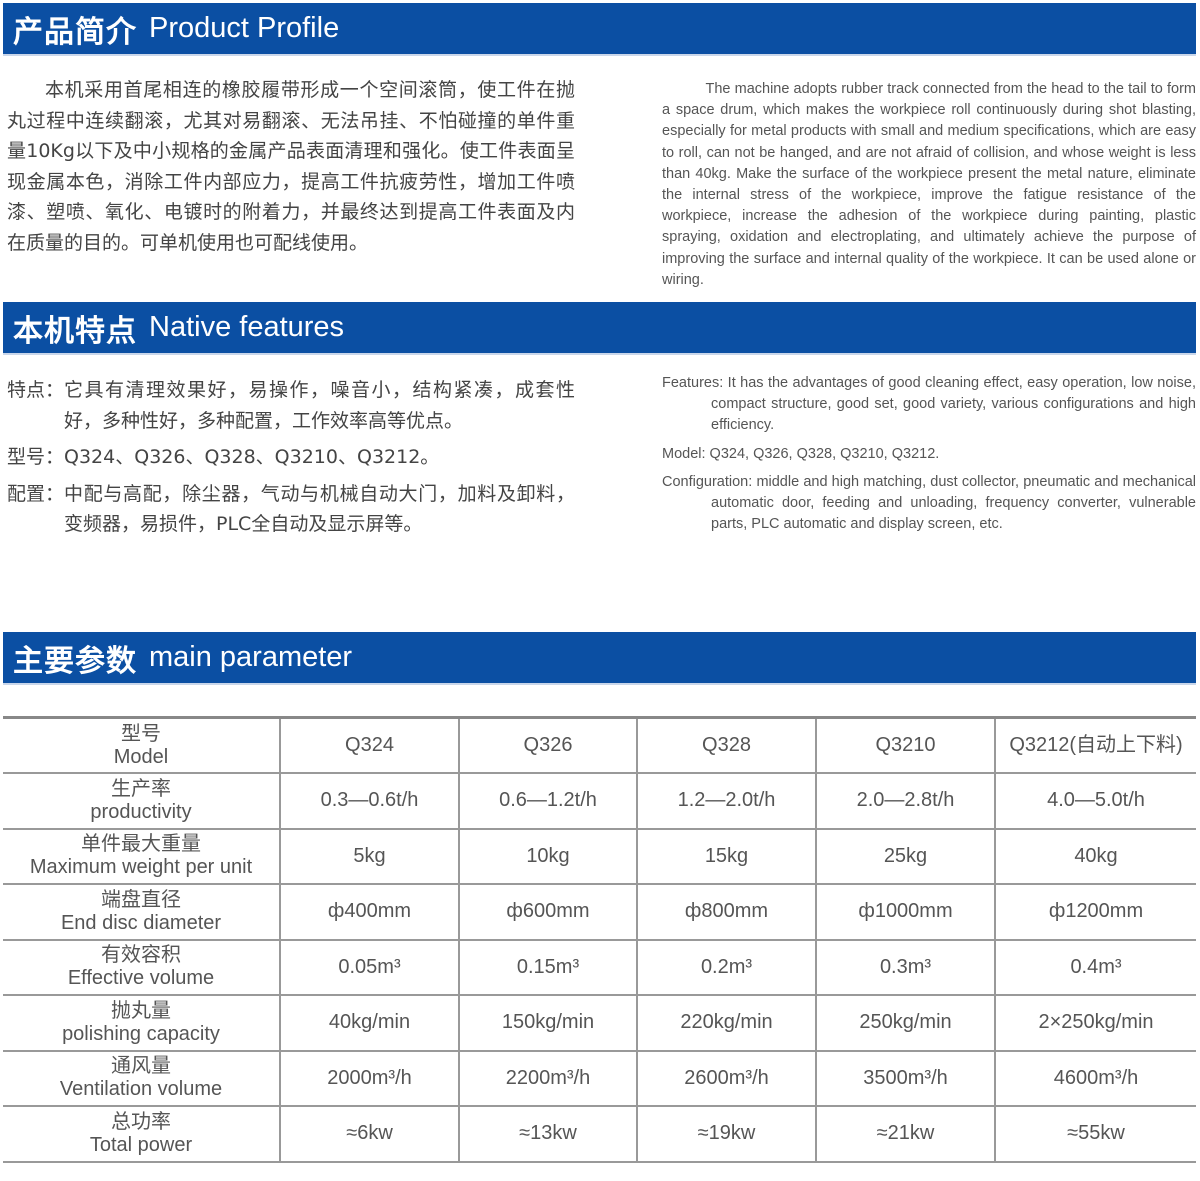  I want to click on param-label-en: End disc diameter, so click(141, 922).